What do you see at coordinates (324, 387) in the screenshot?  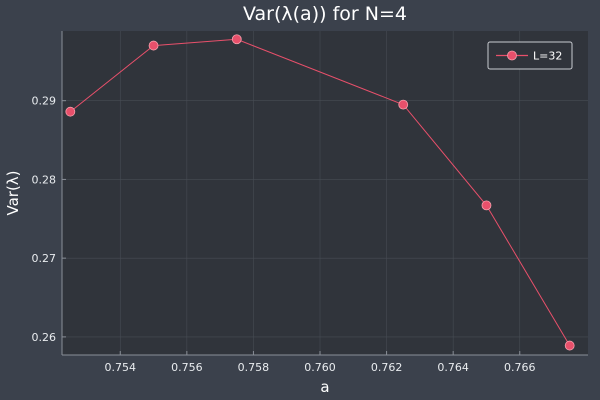 I see `x-axis-label: a` at bounding box center [324, 387].